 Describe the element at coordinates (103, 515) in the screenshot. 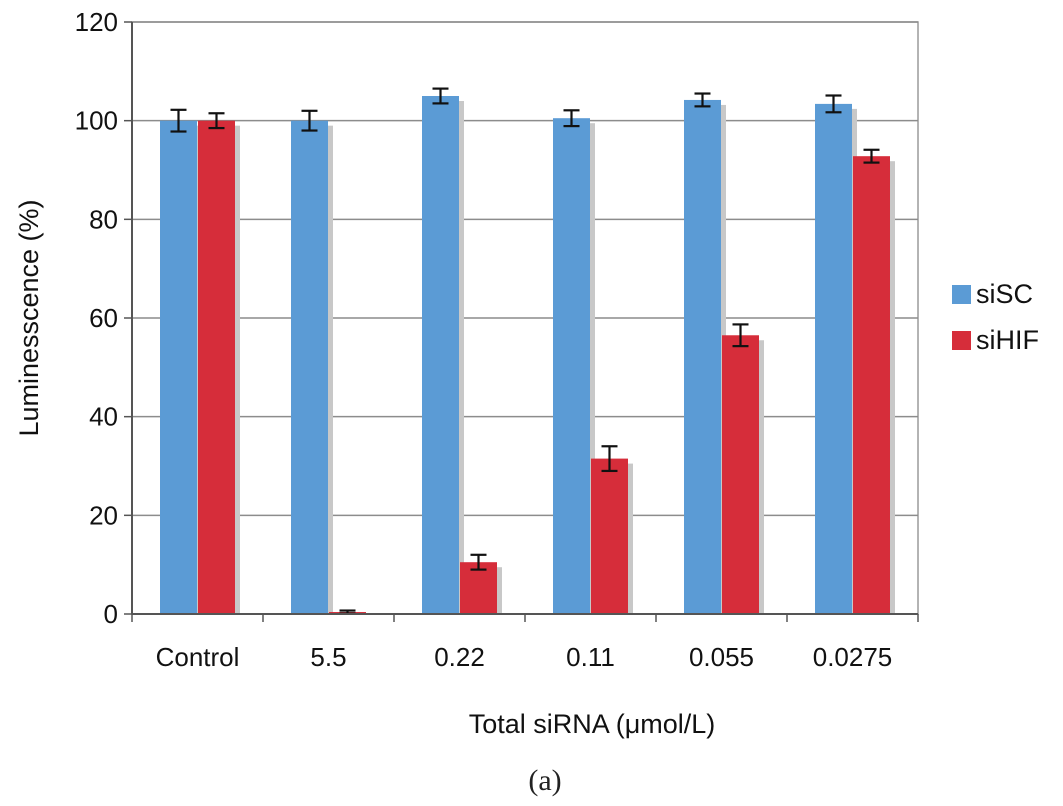

I see `y-tick-label: 20` at that location.